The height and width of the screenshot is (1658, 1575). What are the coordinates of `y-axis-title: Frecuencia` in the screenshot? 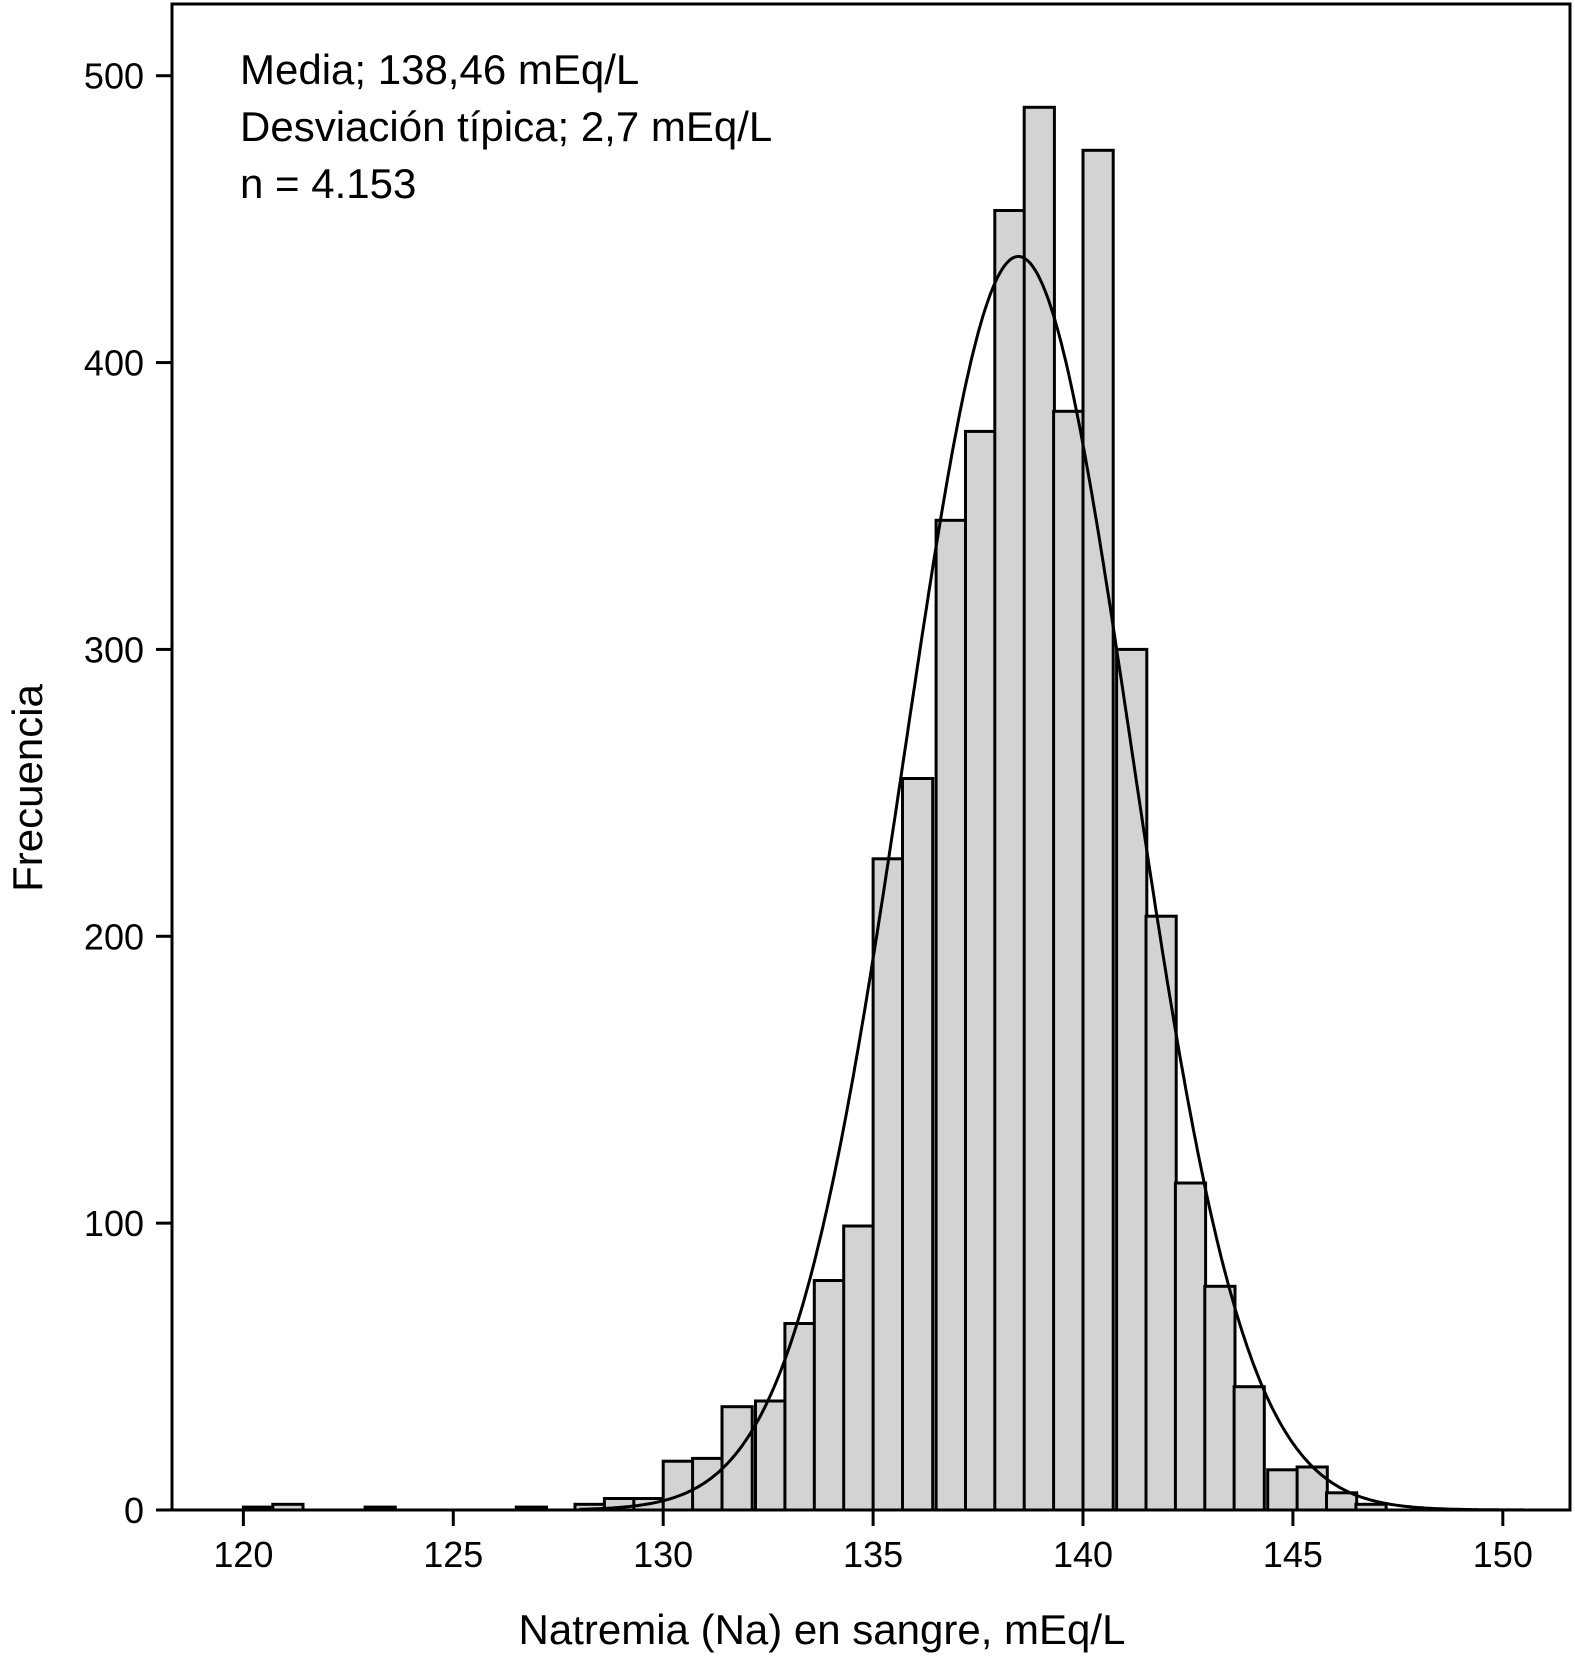 It's located at (27, 787).